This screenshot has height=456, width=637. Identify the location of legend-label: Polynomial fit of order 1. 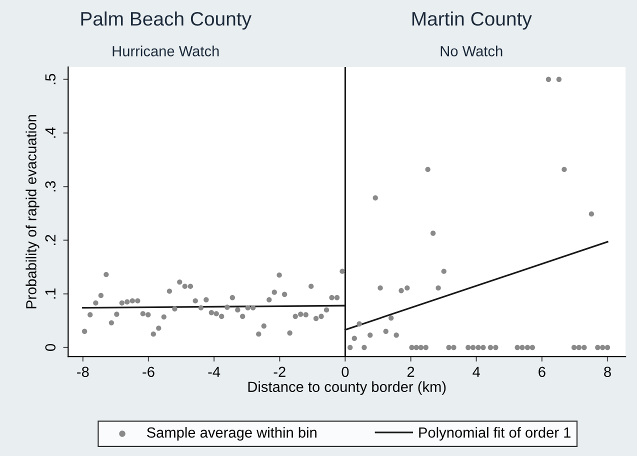
(494, 434).